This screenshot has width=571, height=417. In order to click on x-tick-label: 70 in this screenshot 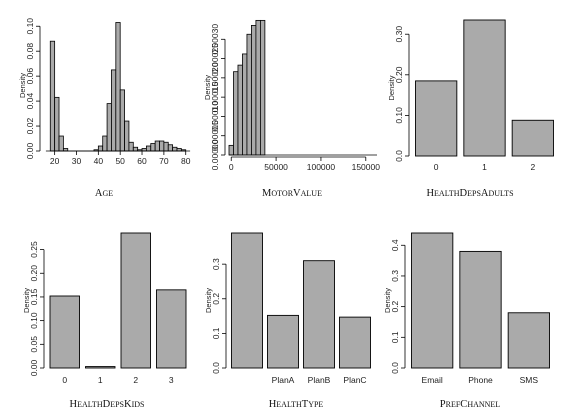, I will do `click(164, 161)`.